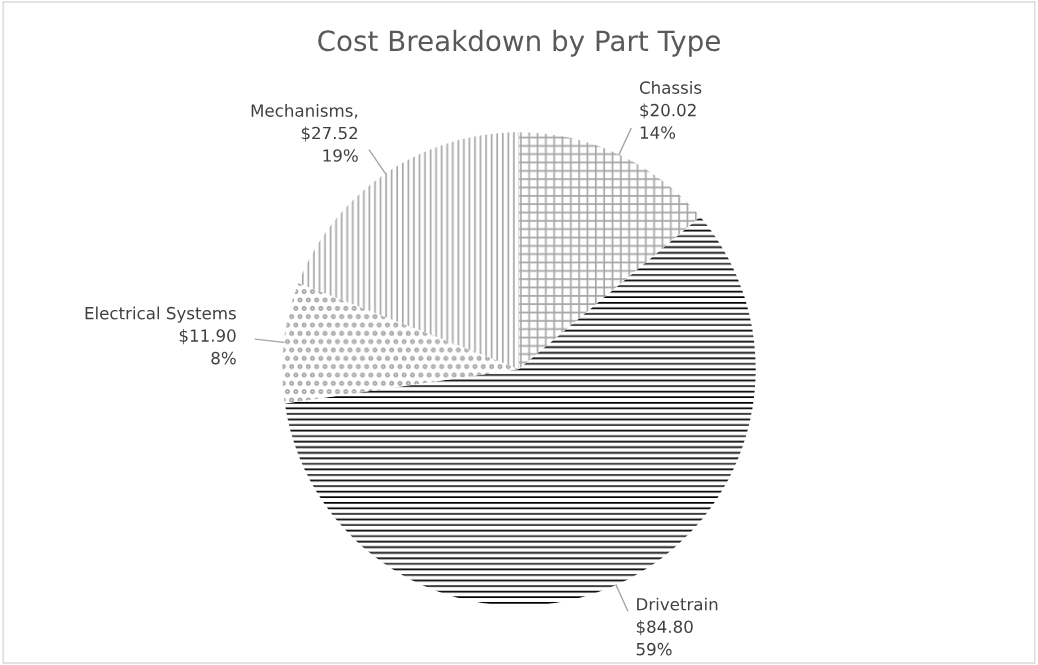 The image size is (1038, 665). Describe the element at coordinates (207, 347) in the screenshot. I see `data-label: $11.90 8%` at that location.